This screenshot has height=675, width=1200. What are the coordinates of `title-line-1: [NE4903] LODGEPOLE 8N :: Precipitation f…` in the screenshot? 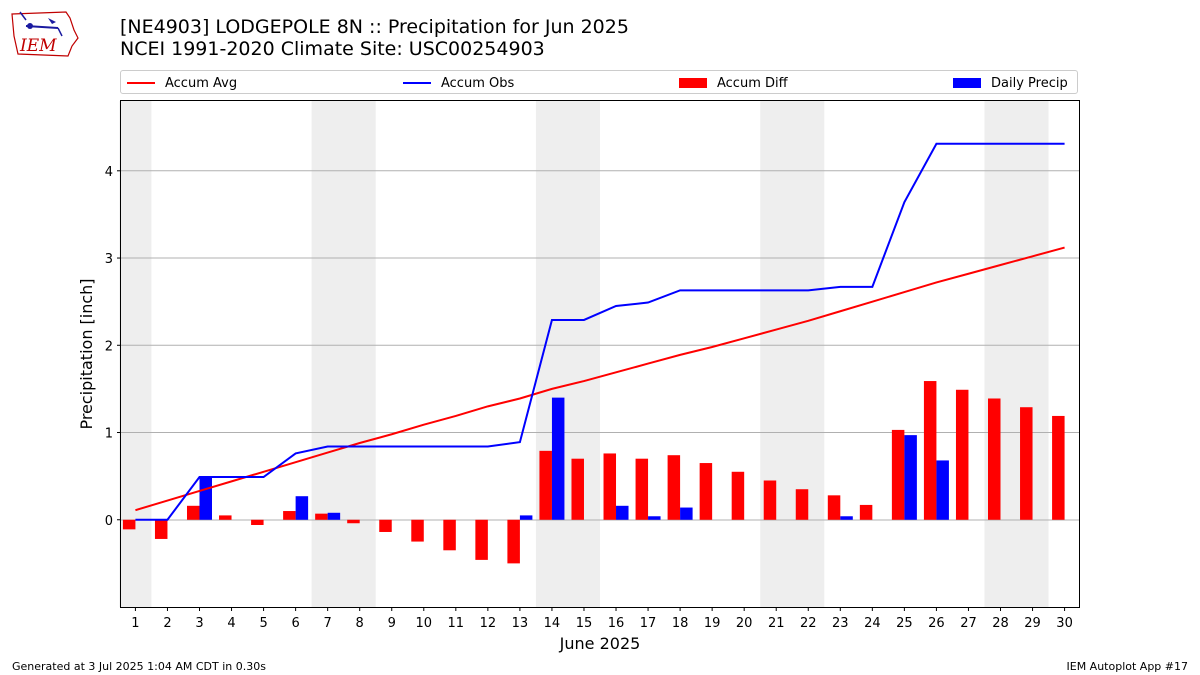 It's located at (374, 27).